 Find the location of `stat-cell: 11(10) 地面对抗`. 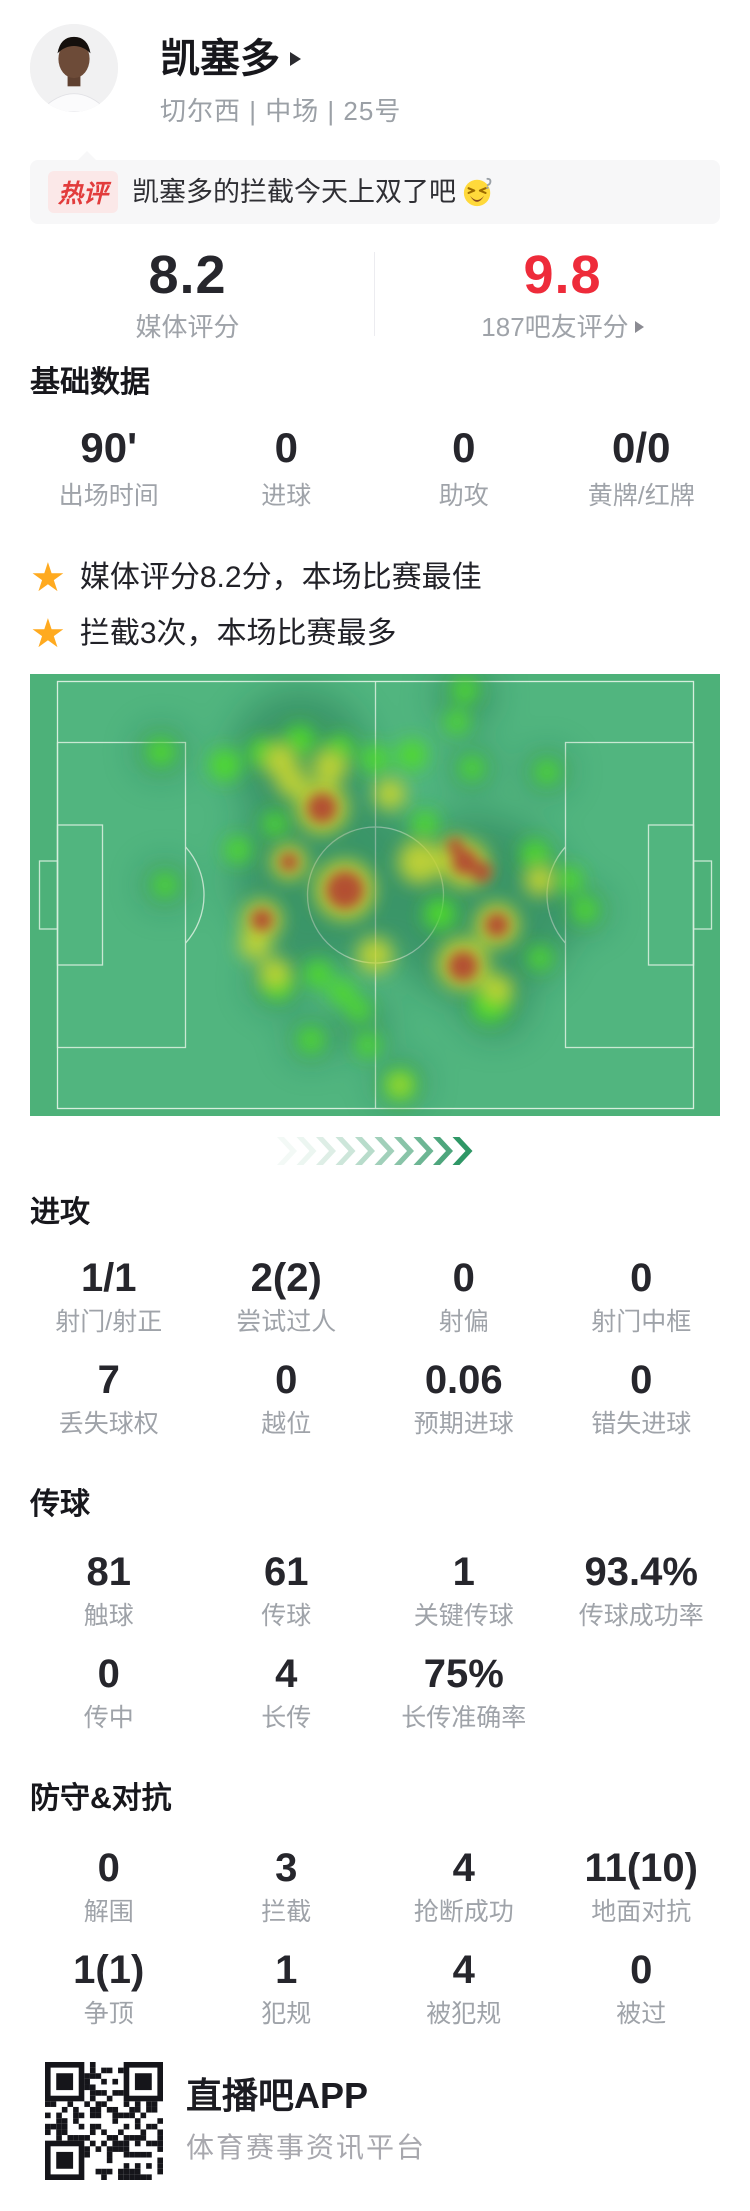

stat-cell: 11(10) 地面对抗 is located at coordinates (642, 1886).